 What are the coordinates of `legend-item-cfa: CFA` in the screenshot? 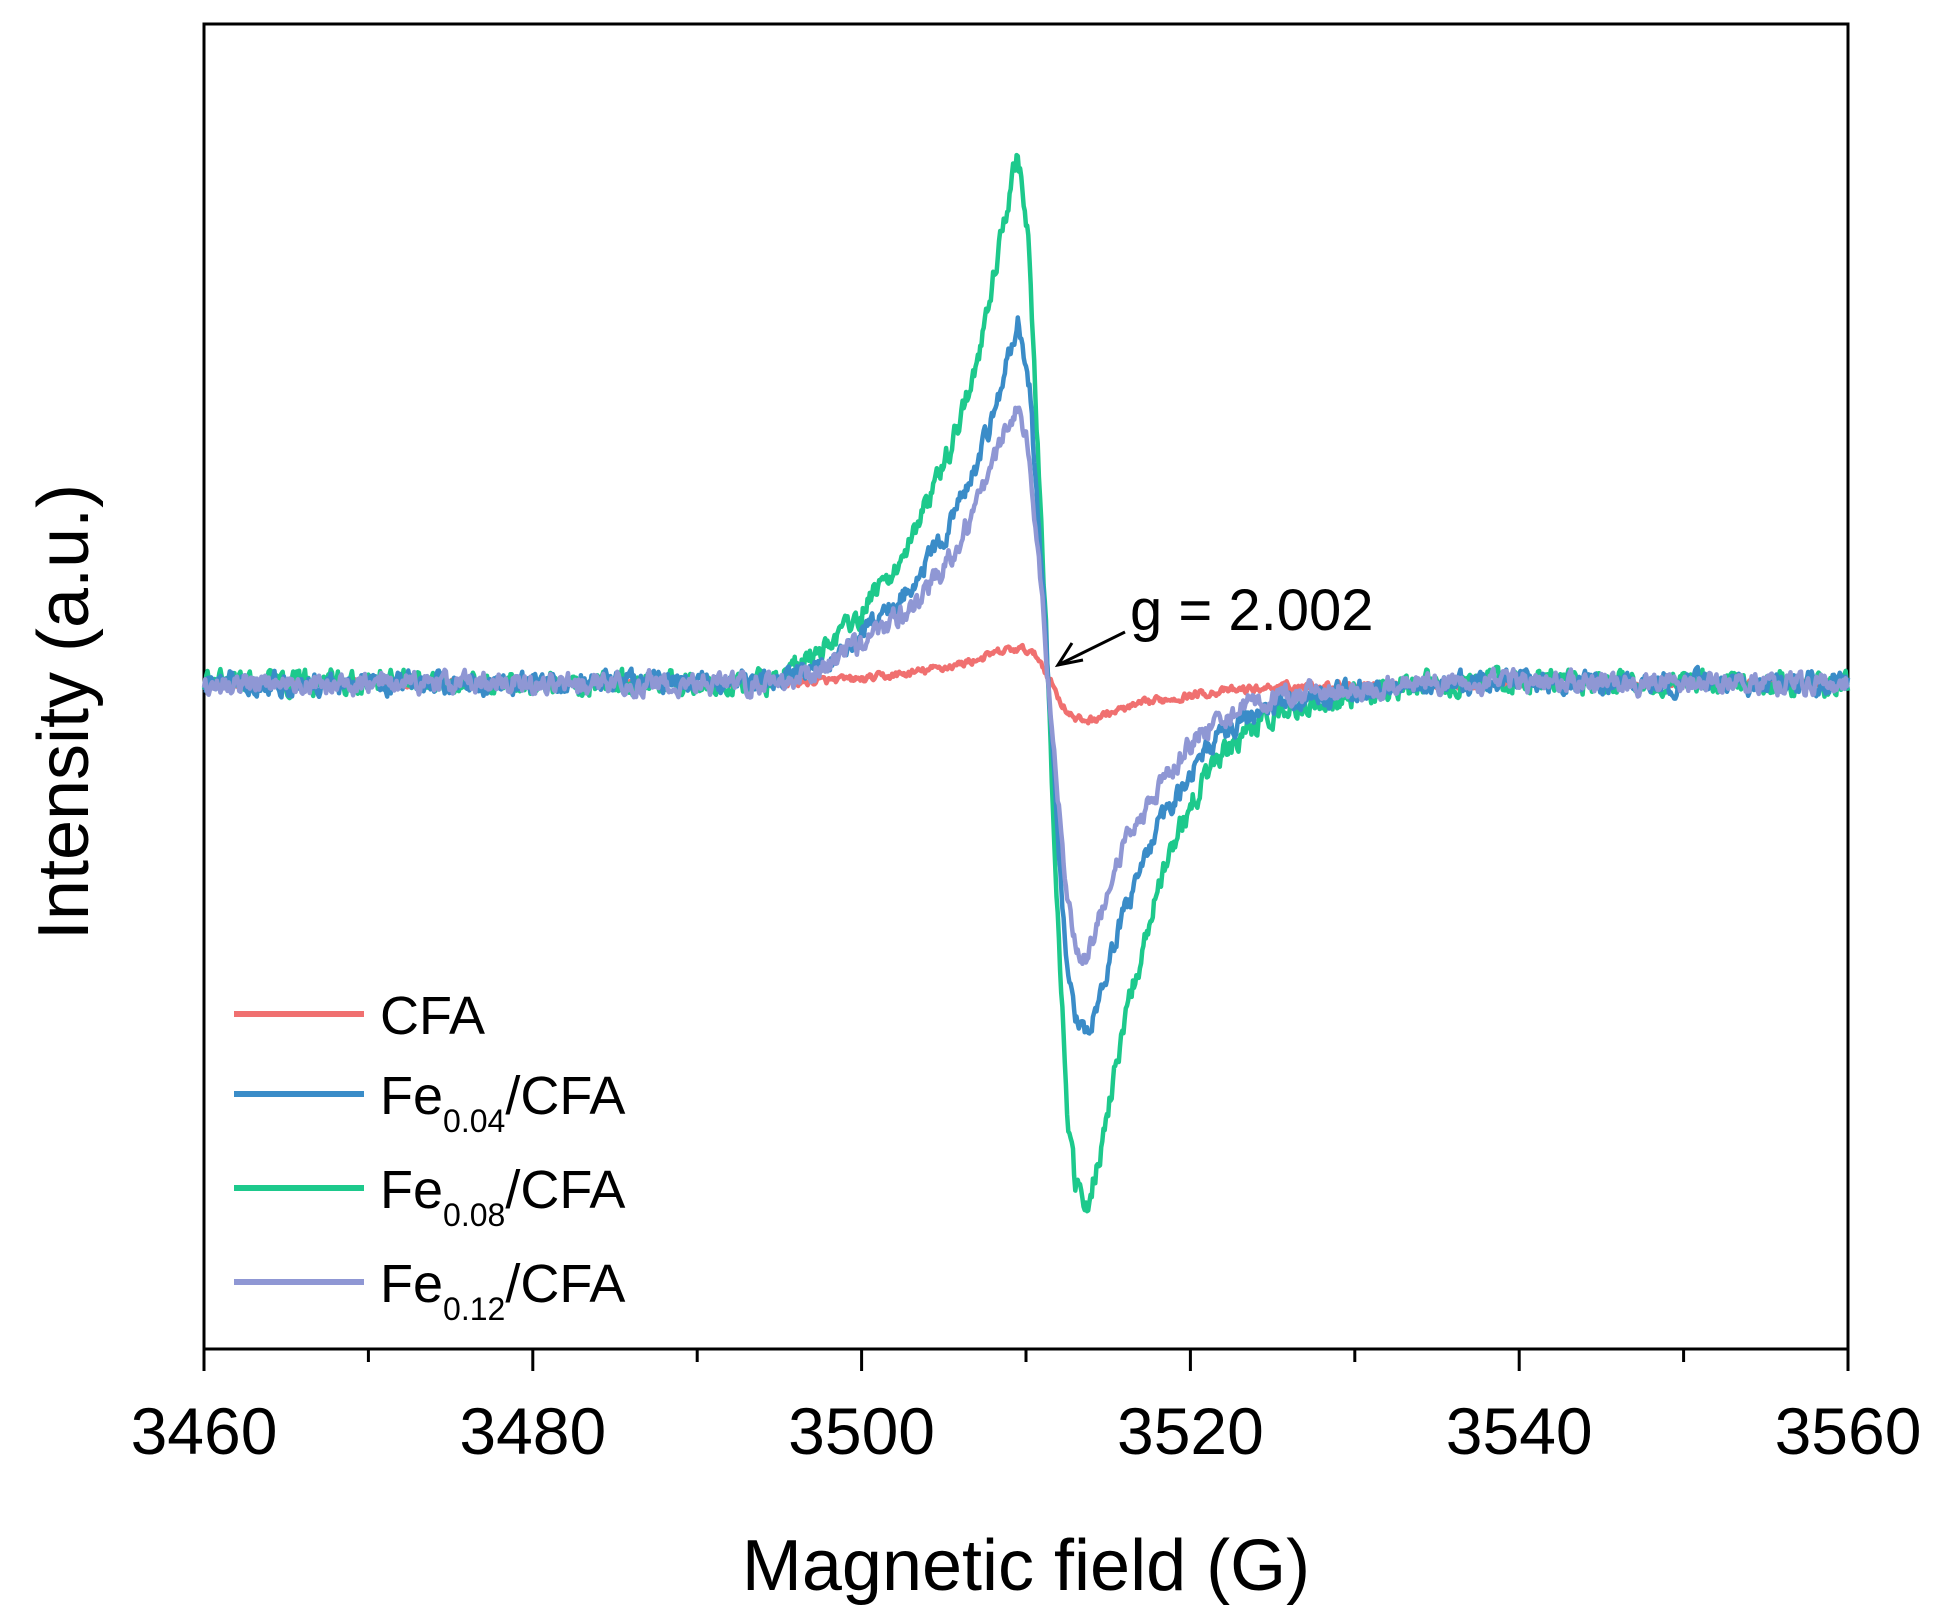 It's located at (359, 1016).